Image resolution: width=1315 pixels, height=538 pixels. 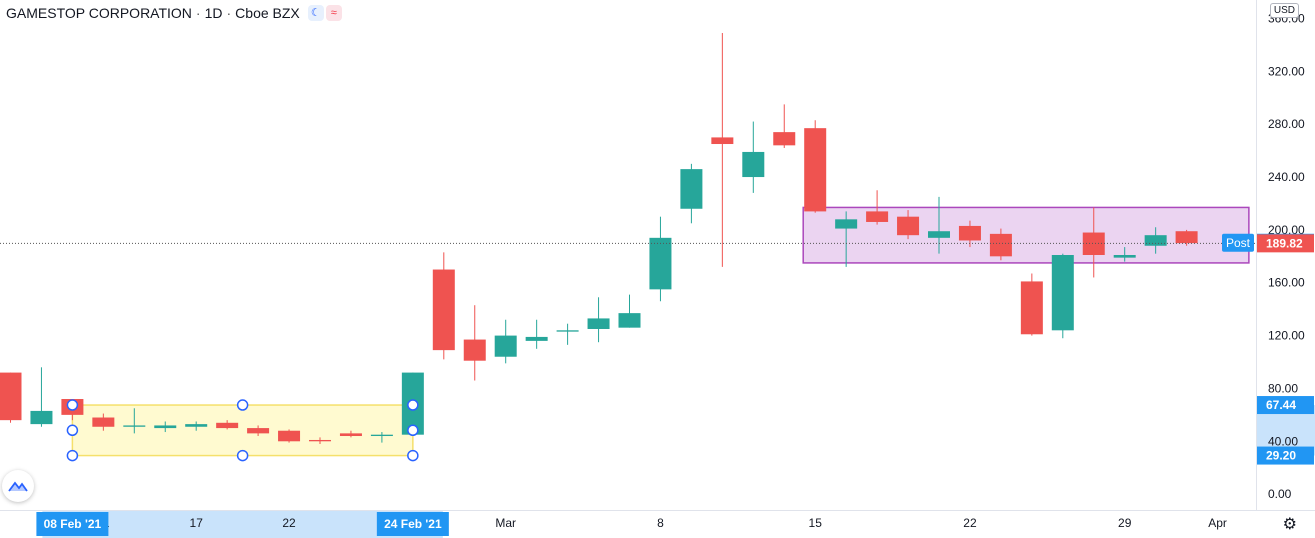 What do you see at coordinates (197, 523) in the screenshot?
I see `time-tick-label: 17` at bounding box center [197, 523].